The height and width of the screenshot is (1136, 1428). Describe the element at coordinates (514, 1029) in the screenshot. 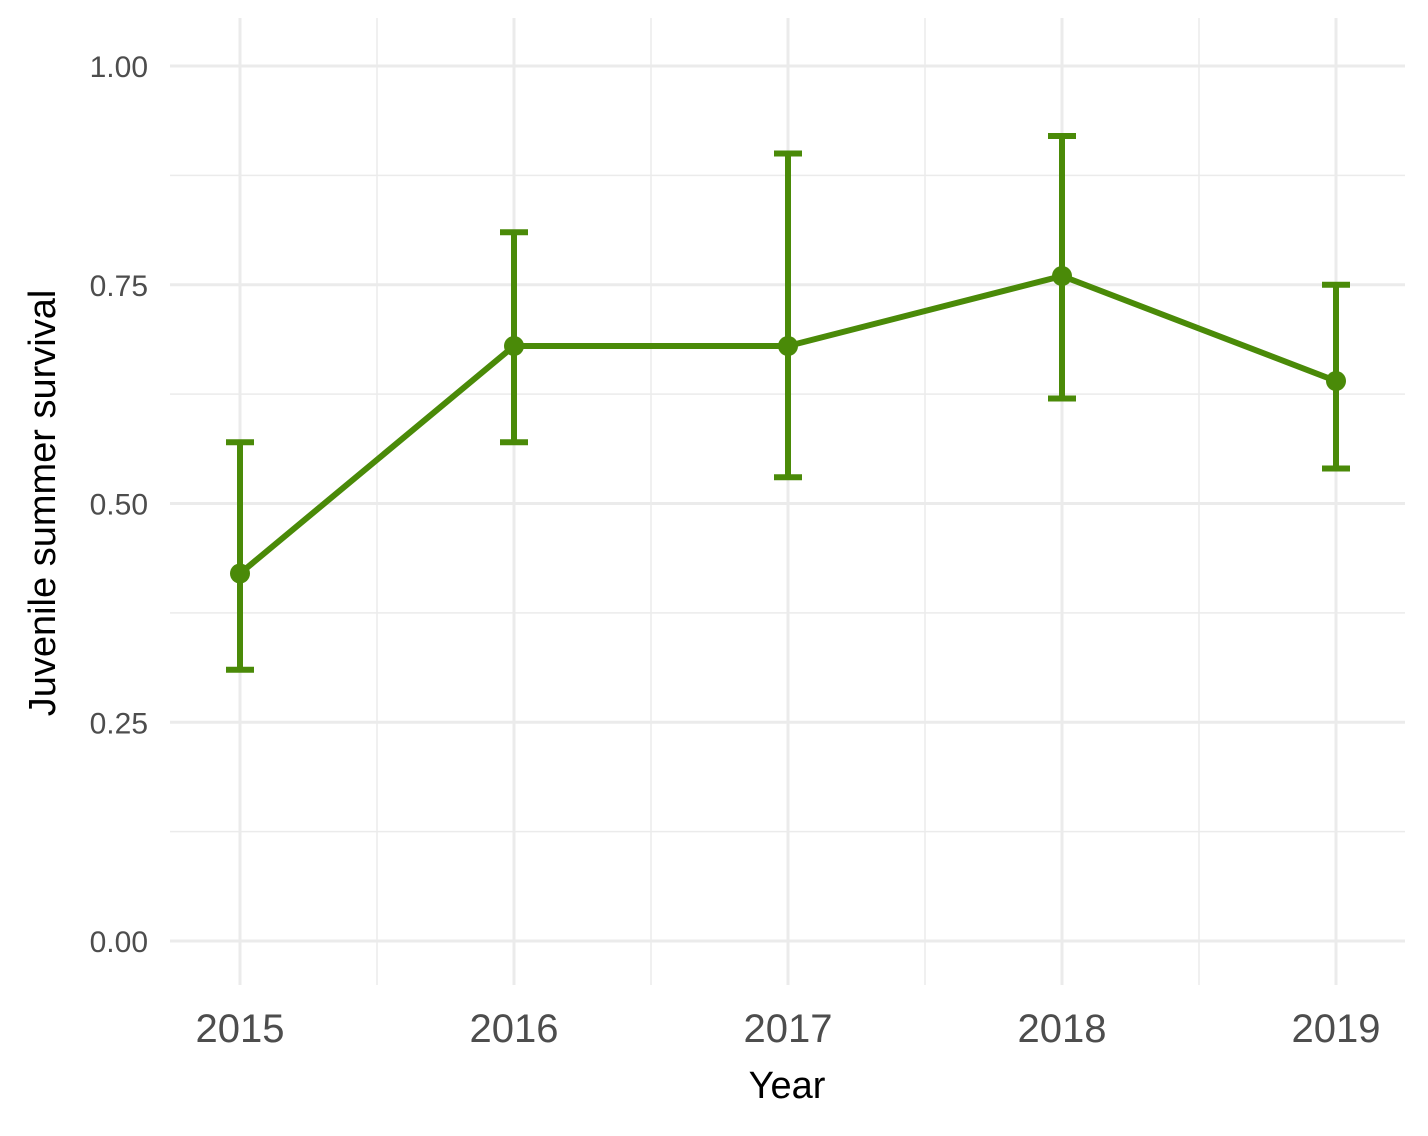

I see `x-tick-label: 2016` at that location.